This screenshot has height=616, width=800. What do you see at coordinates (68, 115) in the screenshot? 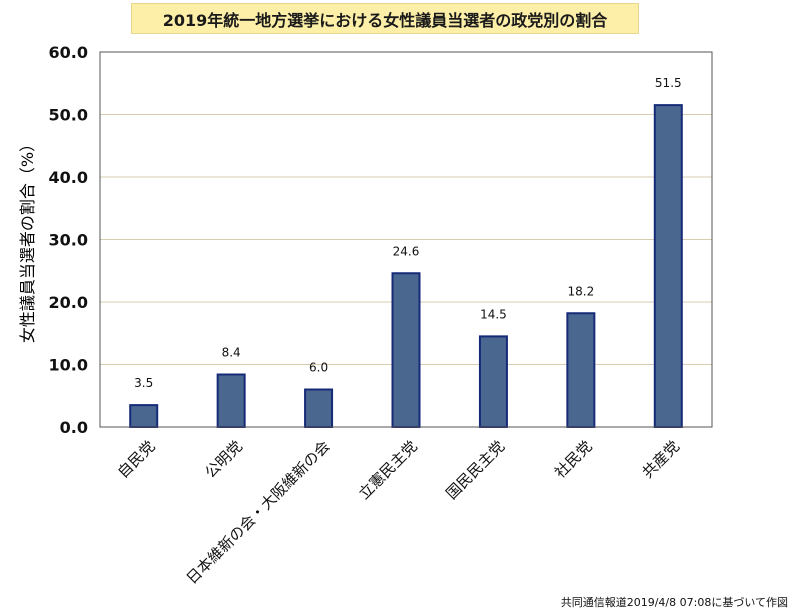
I see `y-tick-label: 50.0` at bounding box center [68, 115].